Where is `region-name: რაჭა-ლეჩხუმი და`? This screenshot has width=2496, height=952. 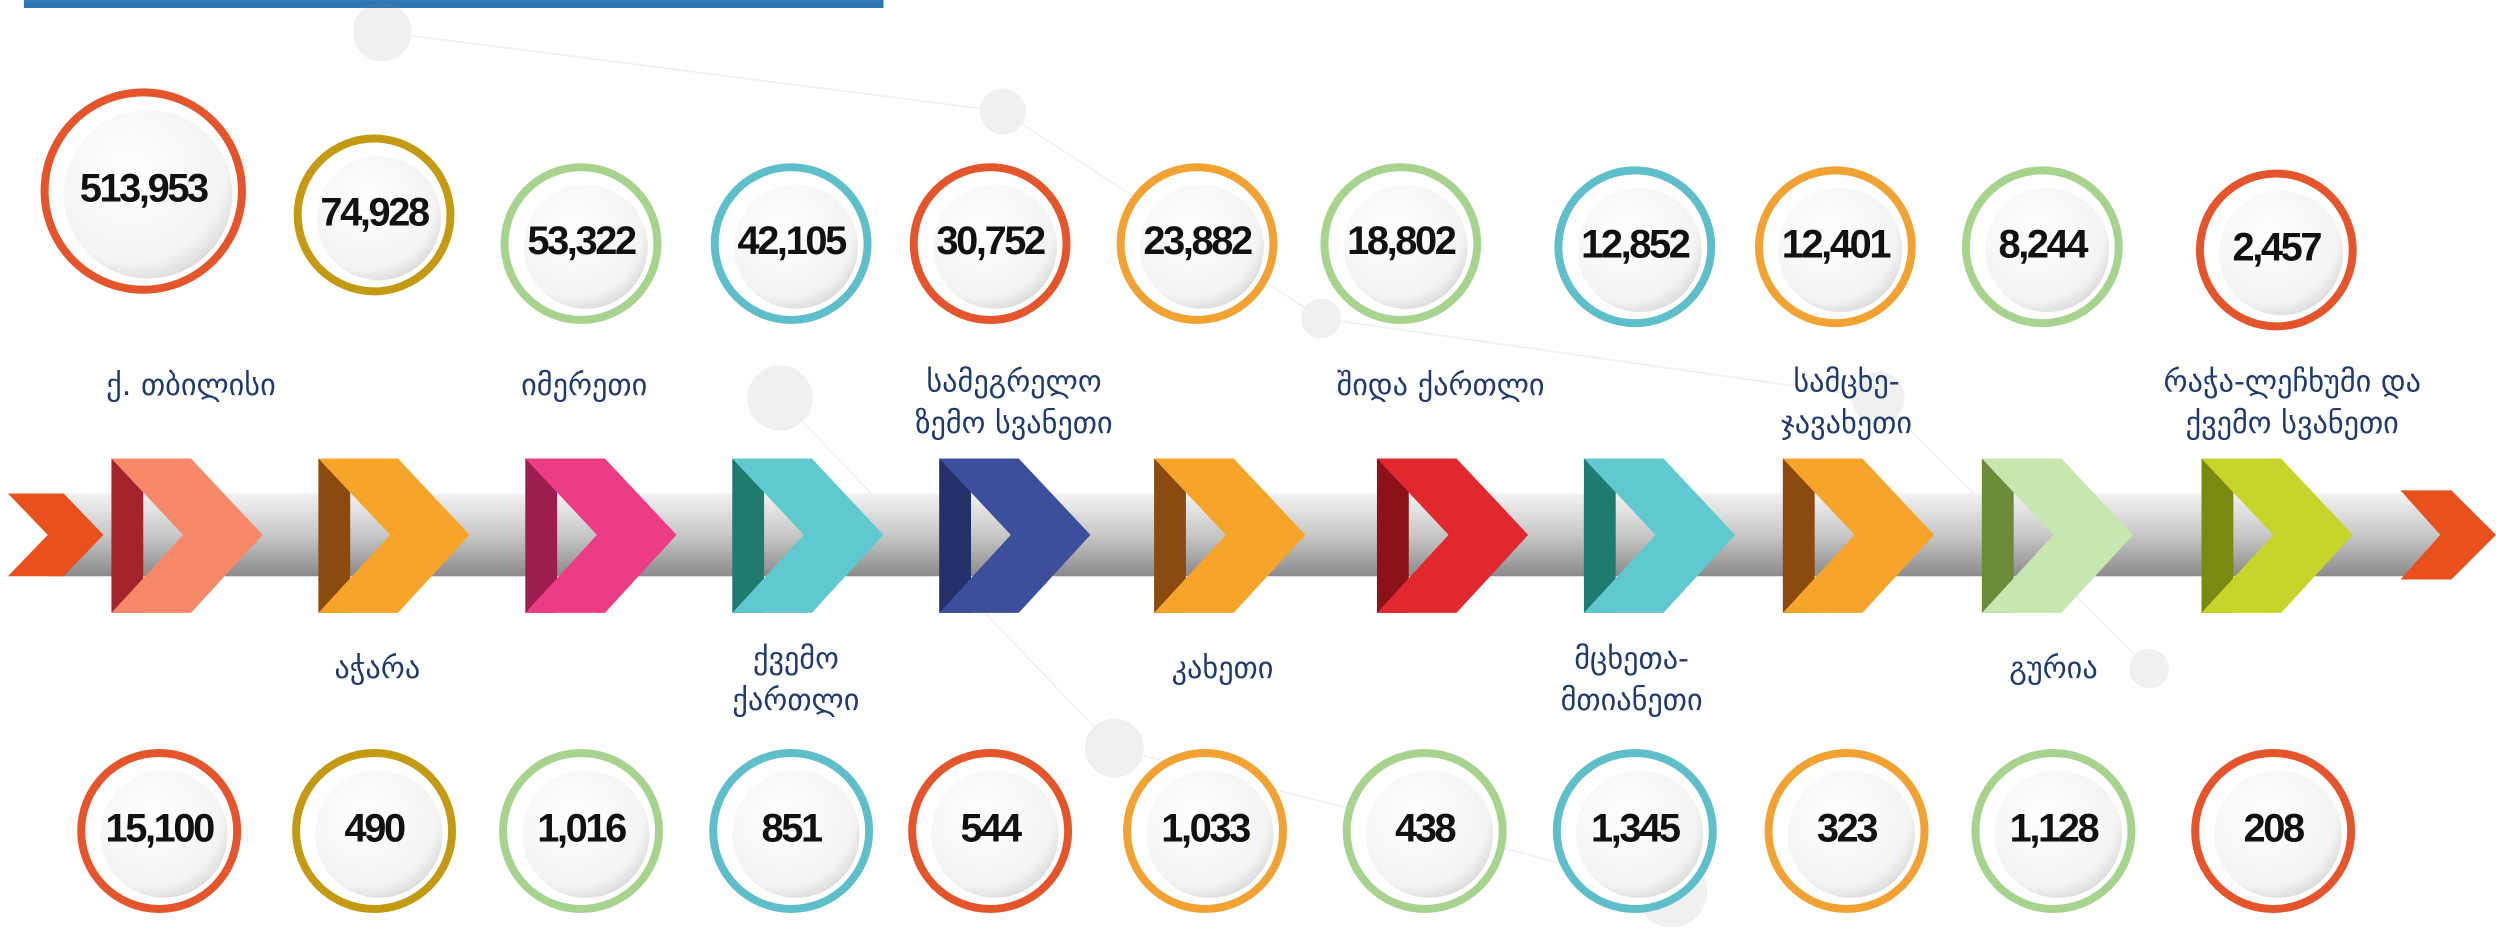
region-name: რაჭა-ლეჩხუმი და is located at coordinates (2292, 382).